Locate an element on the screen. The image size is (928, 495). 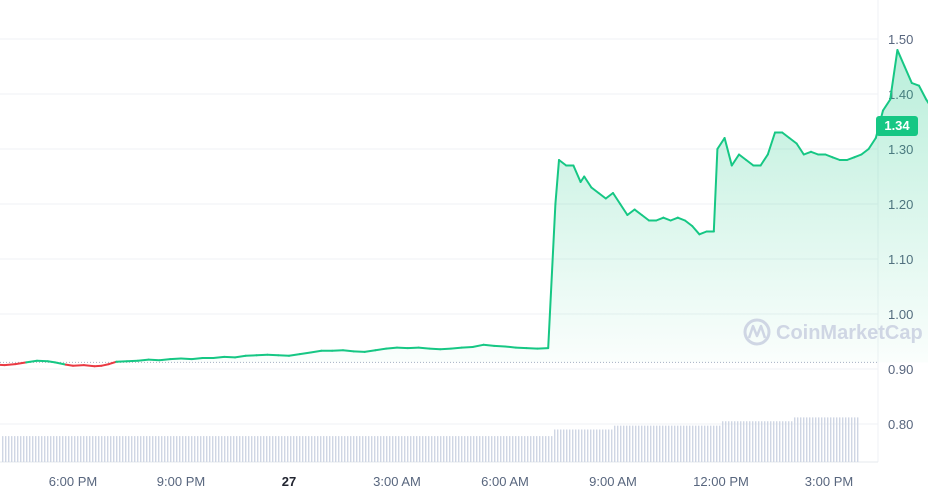
x-tick-label: 9:00 PM is located at coordinates (181, 481).